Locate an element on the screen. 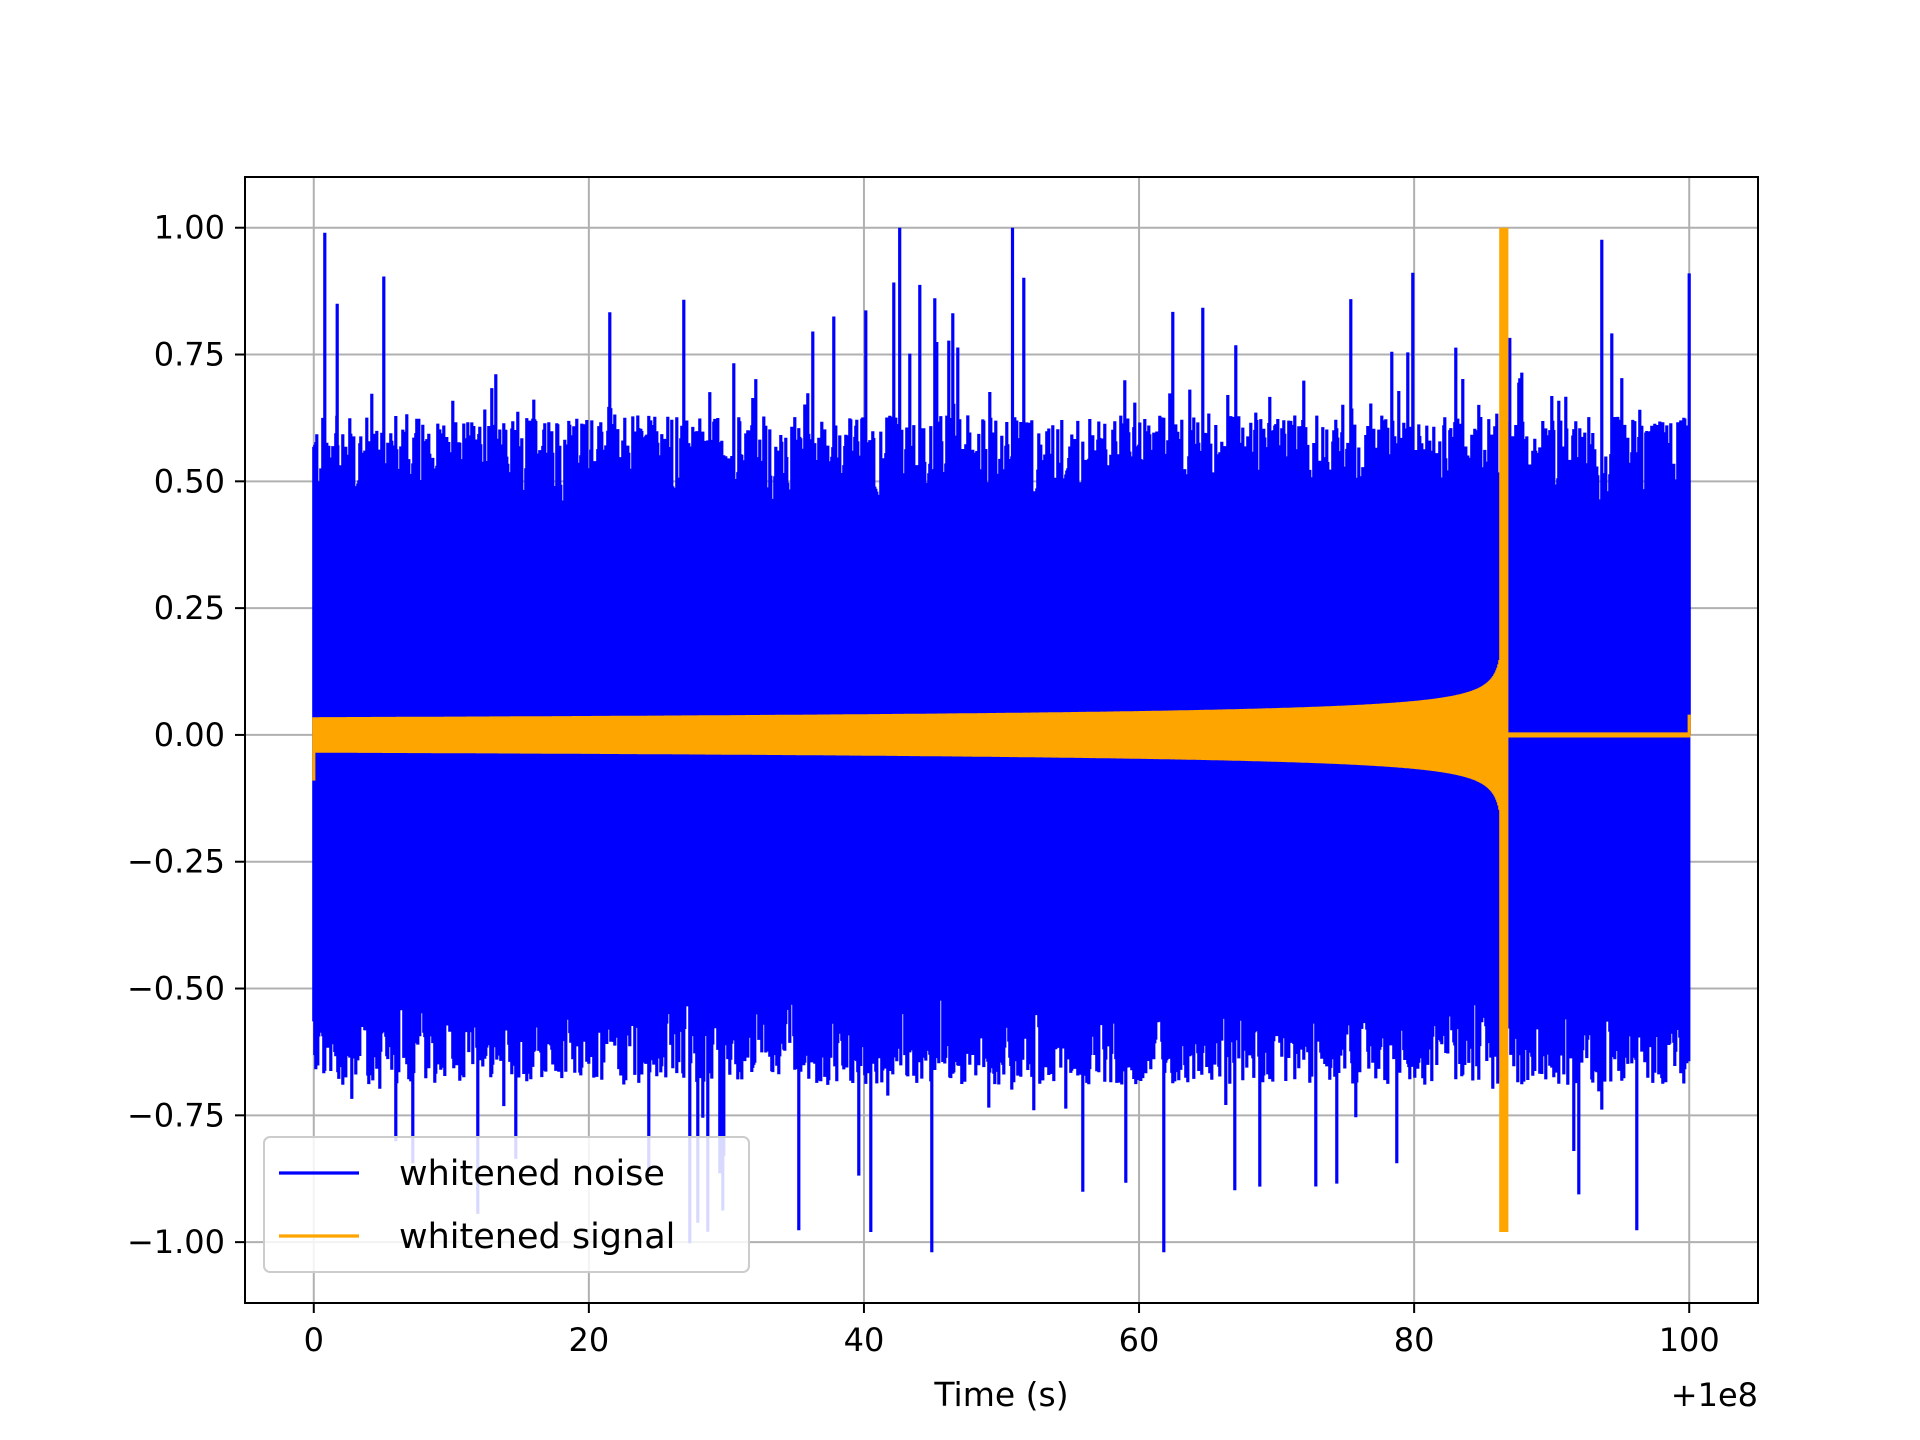 This screenshot has height=1440, width=1920. y-tick-label: −1.00 is located at coordinates (176, 1242).